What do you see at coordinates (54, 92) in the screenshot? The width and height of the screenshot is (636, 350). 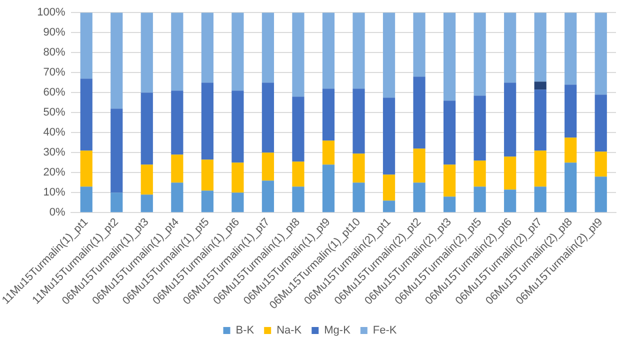 I see `y-tick-label: 60%` at bounding box center [54, 92].